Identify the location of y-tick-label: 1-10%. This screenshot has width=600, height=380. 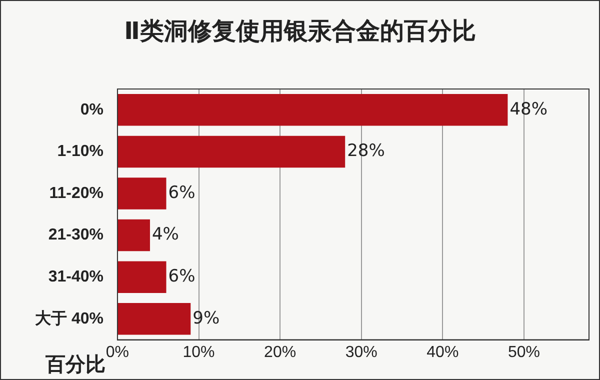
(80, 151).